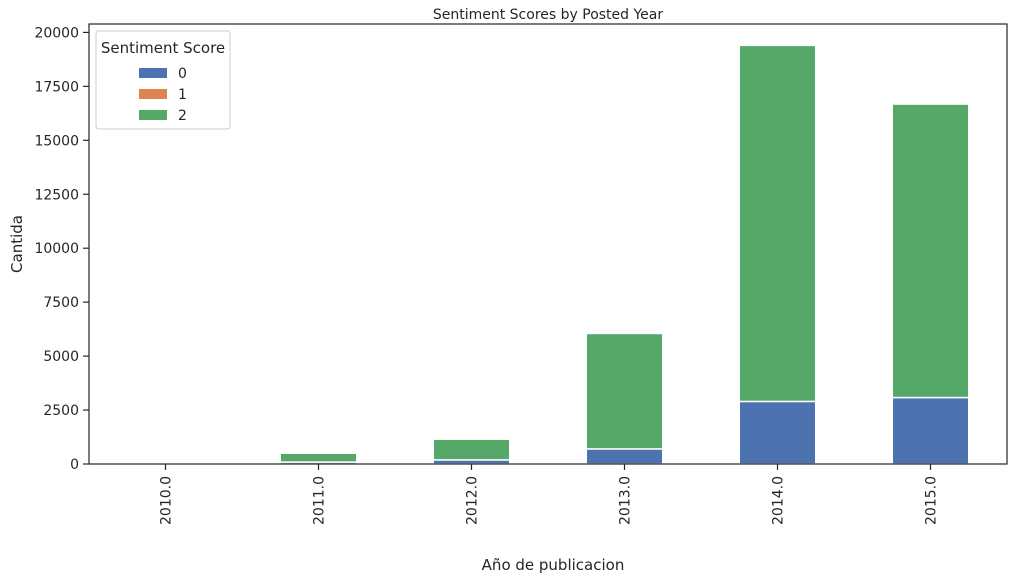  What do you see at coordinates (17, 244) in the screenshot?
I see `y-axis-label: Cantida` at bounding box center [17, 244].